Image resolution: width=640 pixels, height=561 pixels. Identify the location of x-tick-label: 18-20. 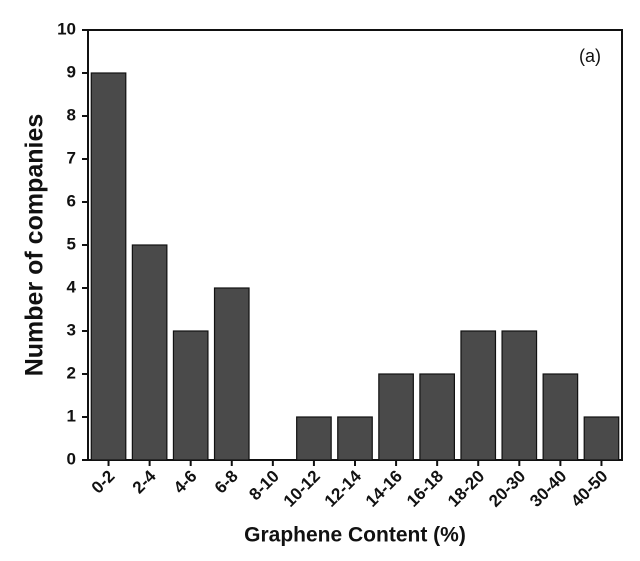
(466, 489).